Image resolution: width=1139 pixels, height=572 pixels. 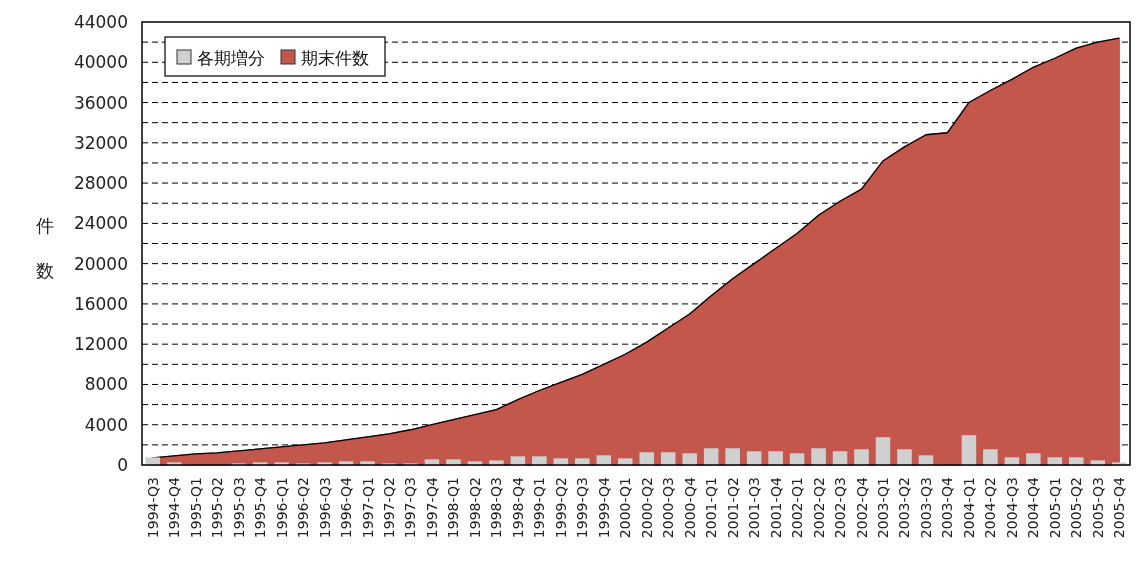 I want to click on x-tick-label: 2000-Q1, so click(x=625, y=508).